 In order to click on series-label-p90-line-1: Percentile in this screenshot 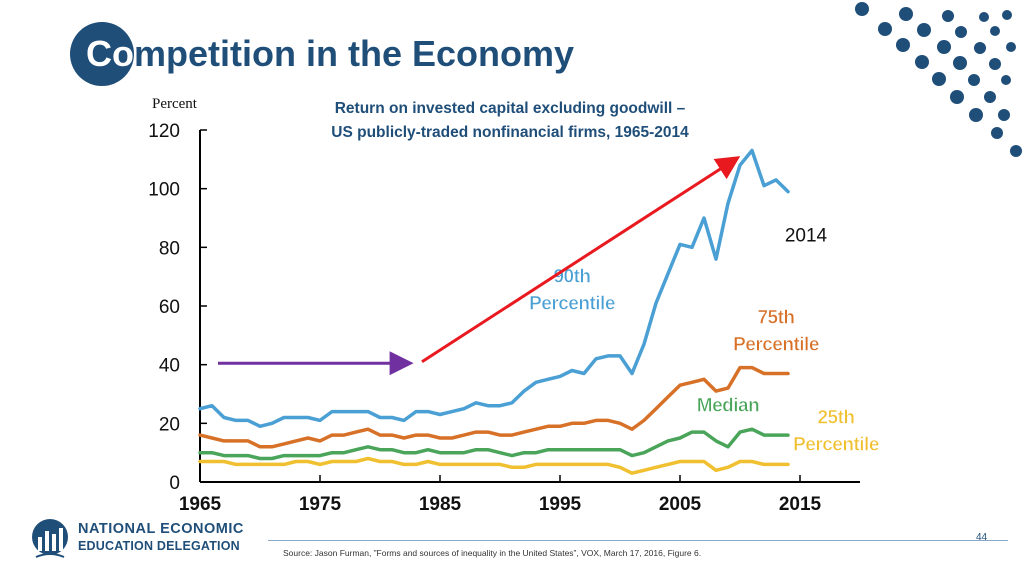, I will do `click(572, 304)`.